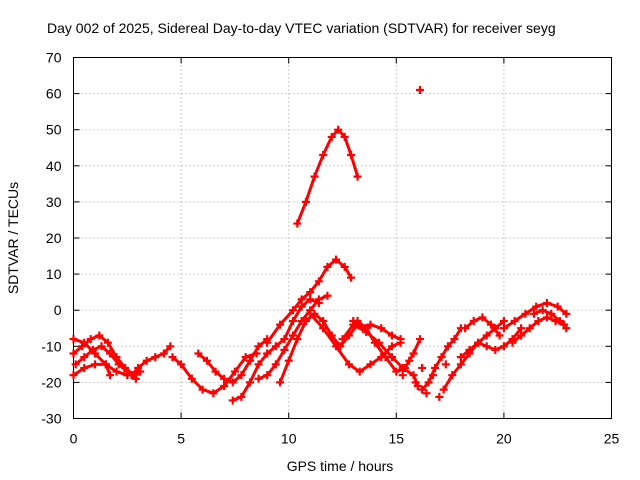  Describe the element at coordinates (491, 343) in the screenshot. I see `series-track-s` at that location.